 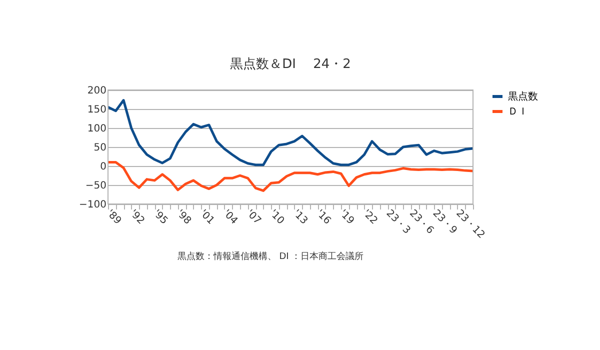 I want to click on y-tick-label: 150, so click(x=96, y=110).